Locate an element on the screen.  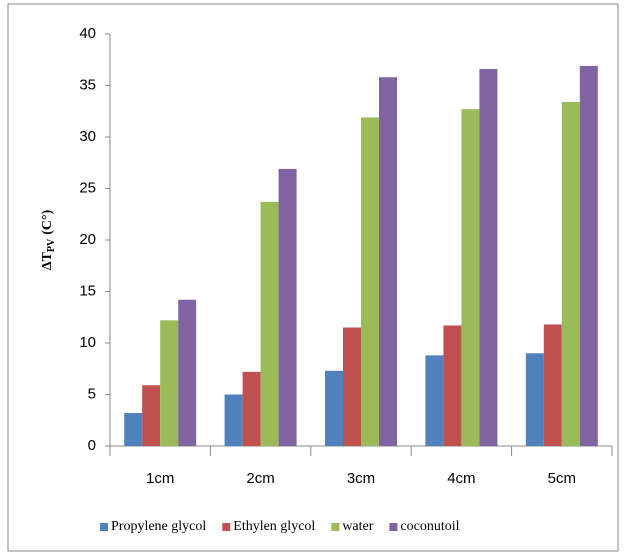
y-label-sub: PV is located at coordinates (51, 245).